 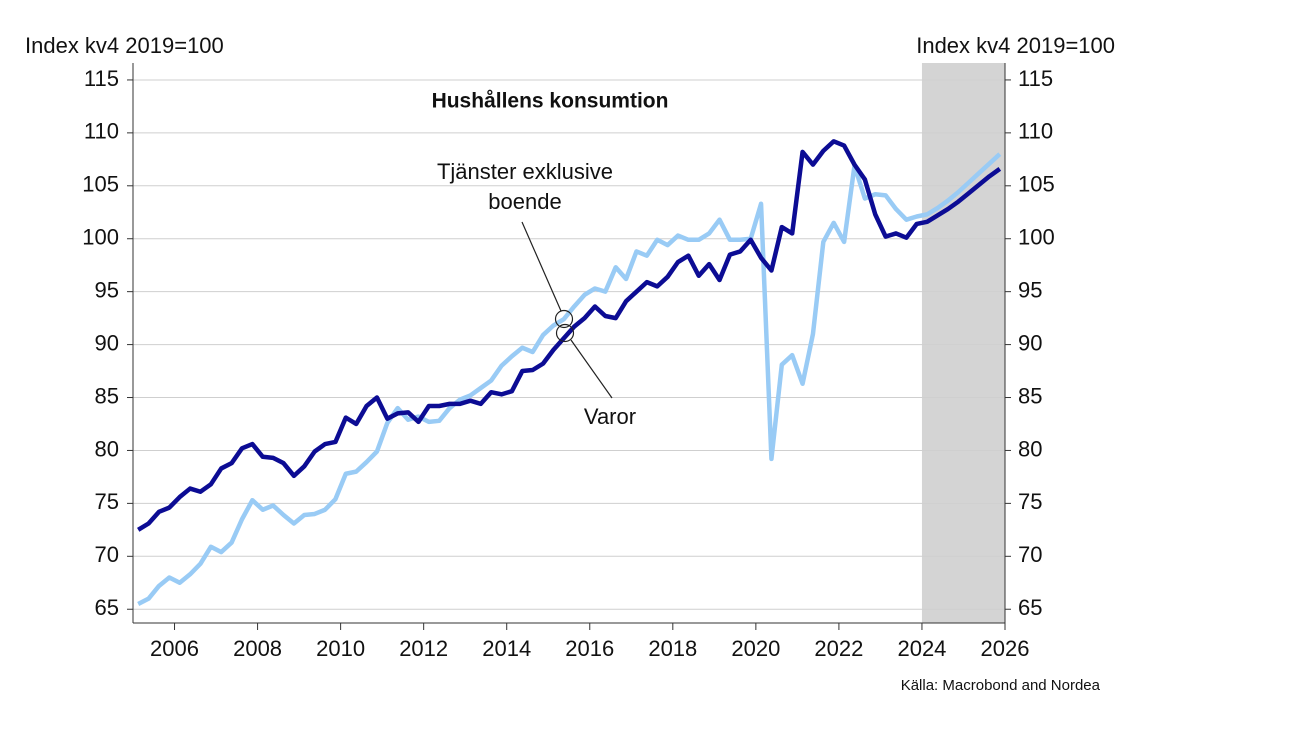 I want to click on y-axis-label: Index kv4 2019=100, so click(x=124, y=45).